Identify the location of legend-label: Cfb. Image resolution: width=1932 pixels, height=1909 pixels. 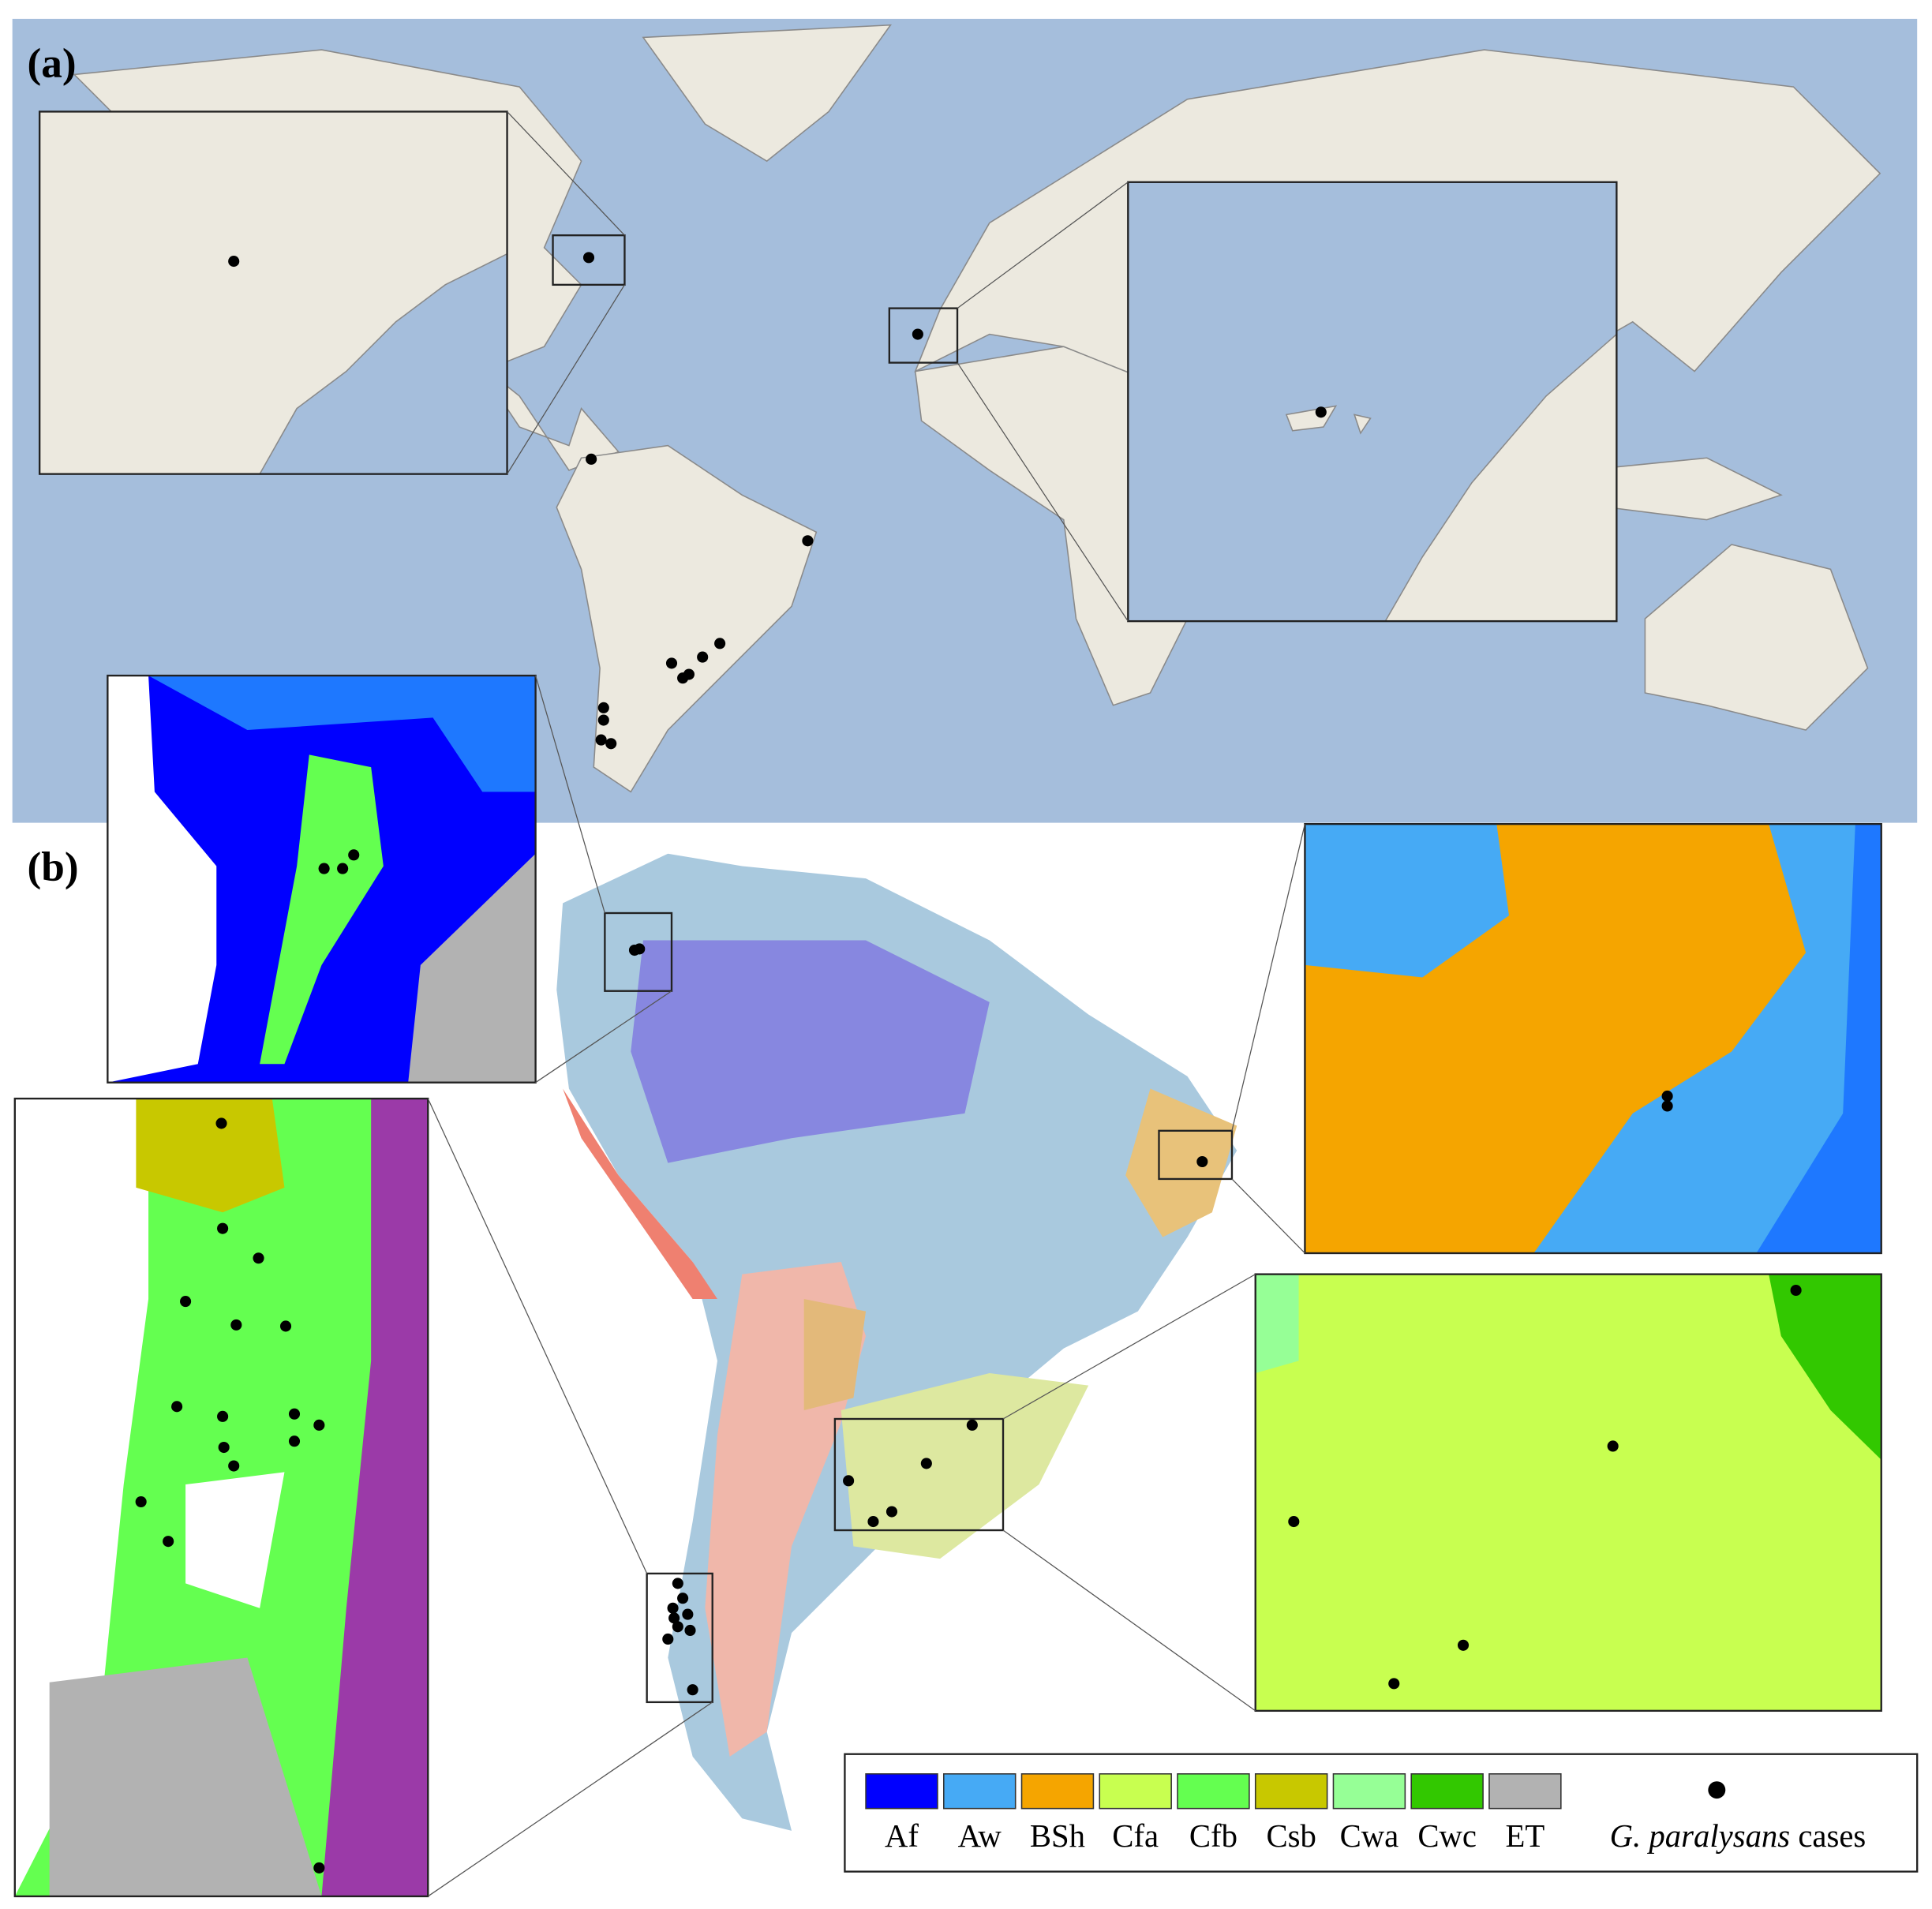
(1213, 1836).